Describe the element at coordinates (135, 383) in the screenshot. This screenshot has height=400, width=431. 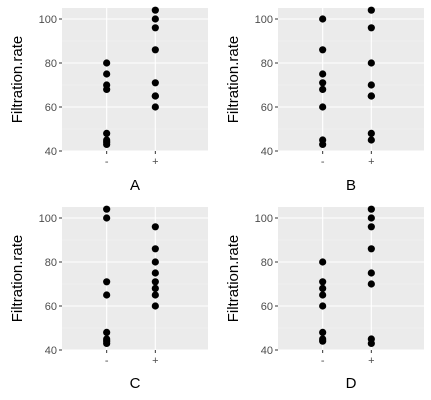
I see `x-axis-title: C` at that location.